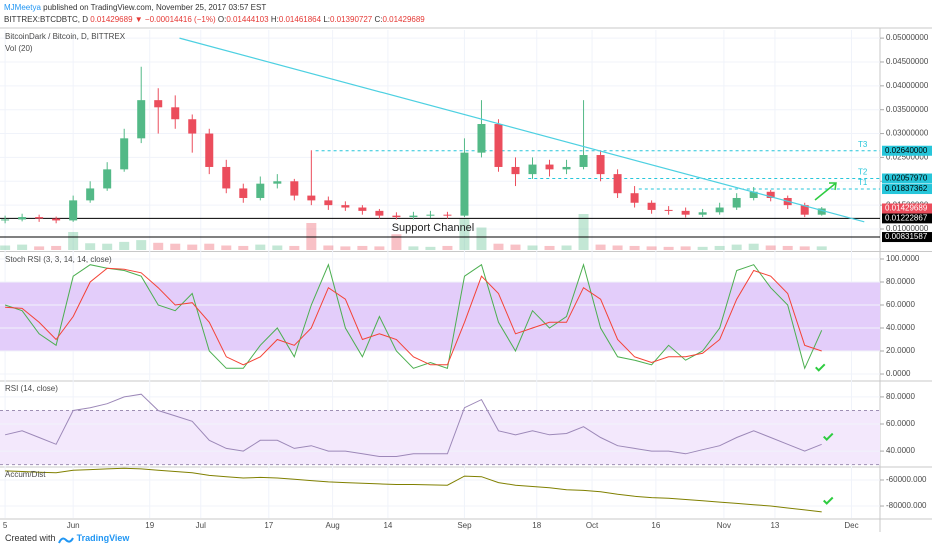  Describe the element at coordinates (907, 37) in the screenshot. I see `y-tick-label: 0.05000000` at that location.